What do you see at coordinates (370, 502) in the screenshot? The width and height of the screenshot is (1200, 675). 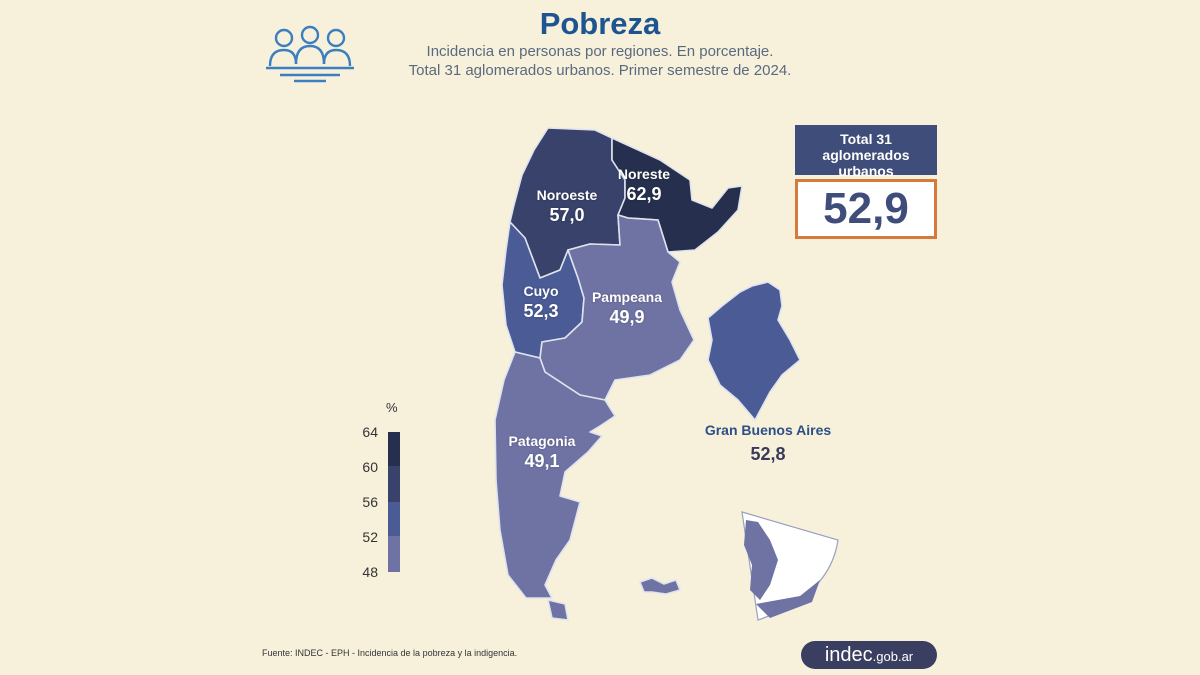 I see `legend-tick: 56` at bounding box center [370, 502].